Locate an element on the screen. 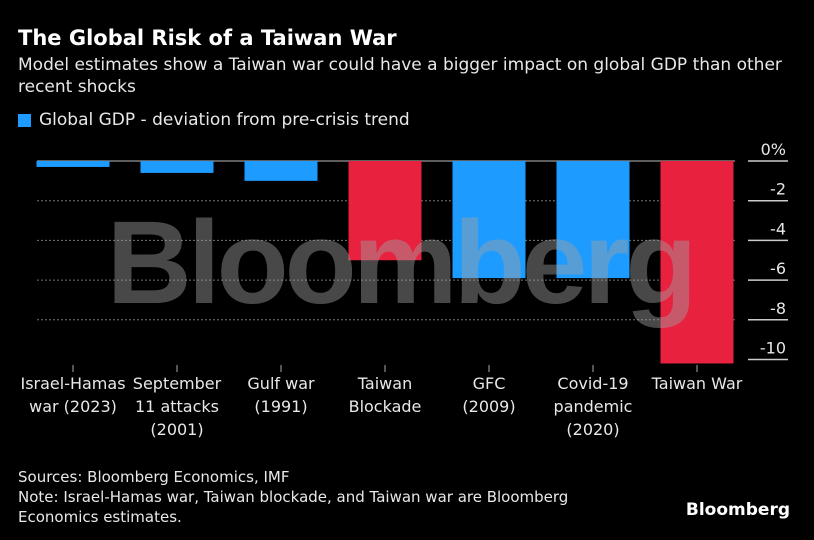  y-tick-label: -2 is located at coordinates (778, 189).